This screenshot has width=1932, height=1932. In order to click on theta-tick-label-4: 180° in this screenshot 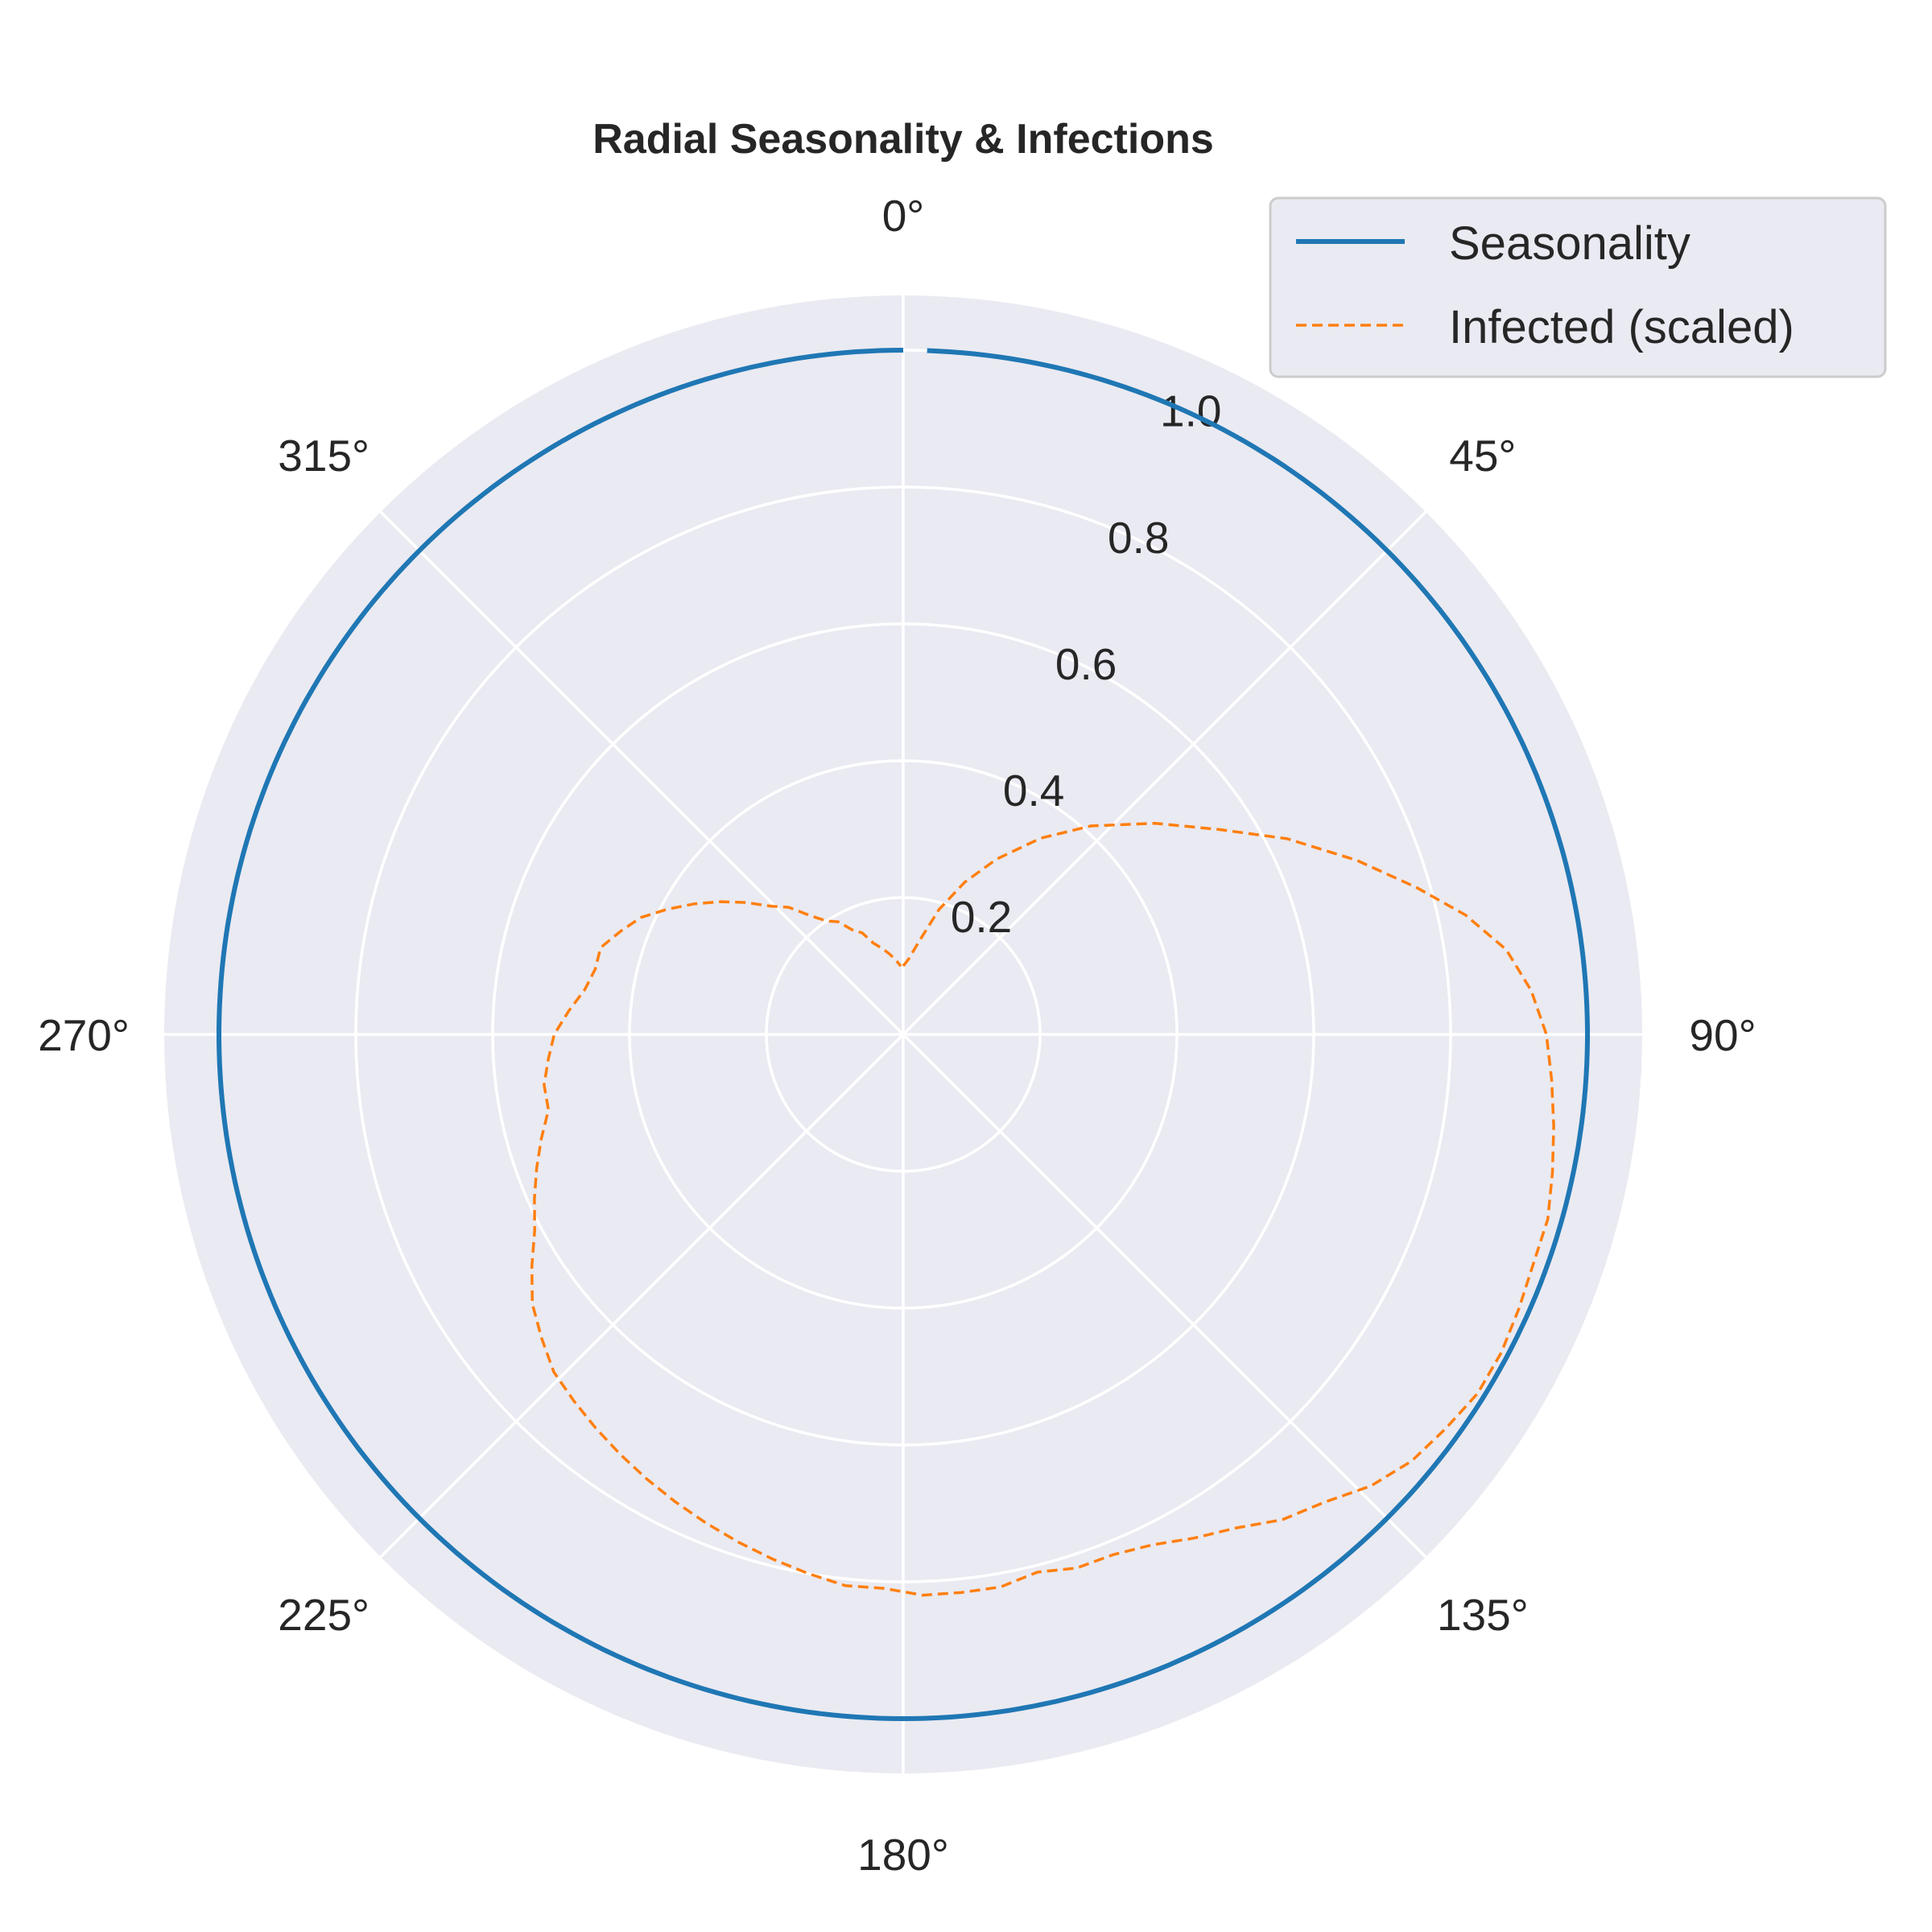, I will do `click(903, 1855)`.